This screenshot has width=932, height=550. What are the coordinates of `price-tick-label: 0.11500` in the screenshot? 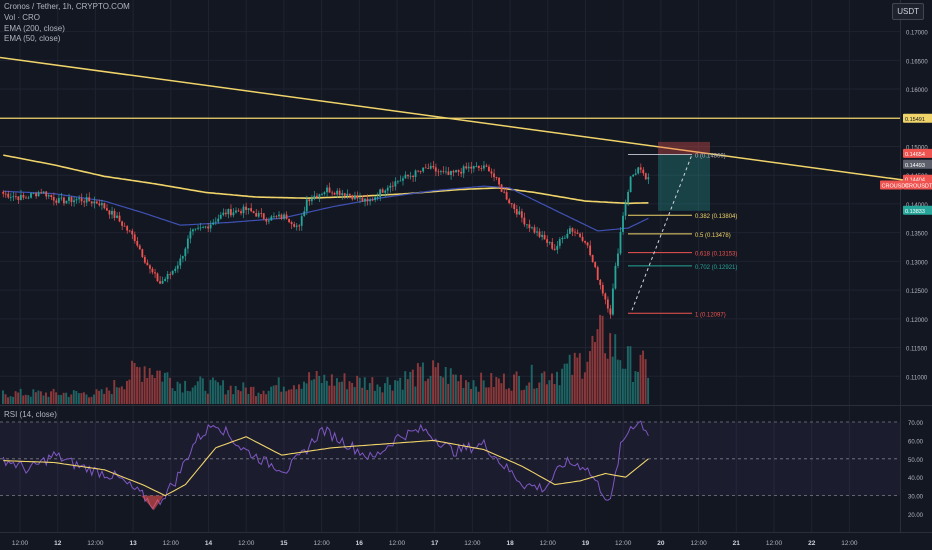 It's located at (917, 350).